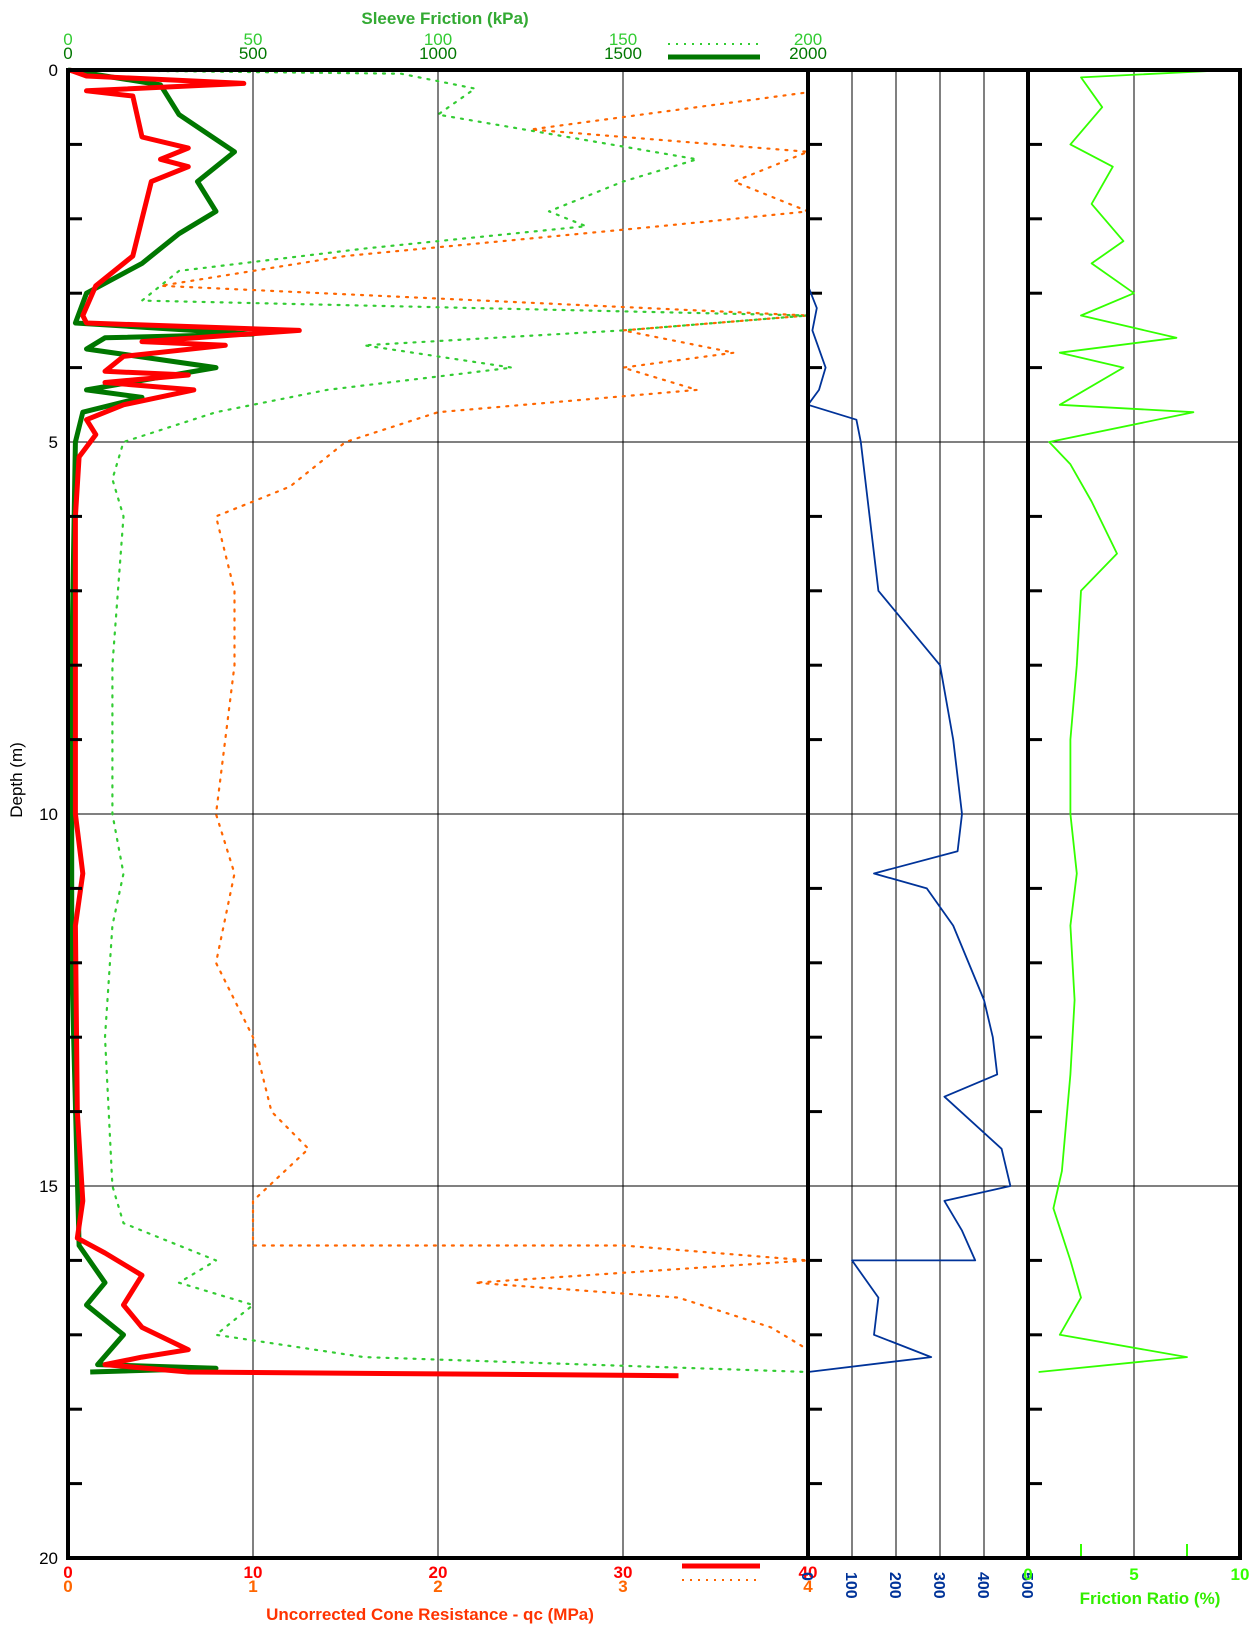  I want to click on fs-tick-label: 50, so click(253, 39).